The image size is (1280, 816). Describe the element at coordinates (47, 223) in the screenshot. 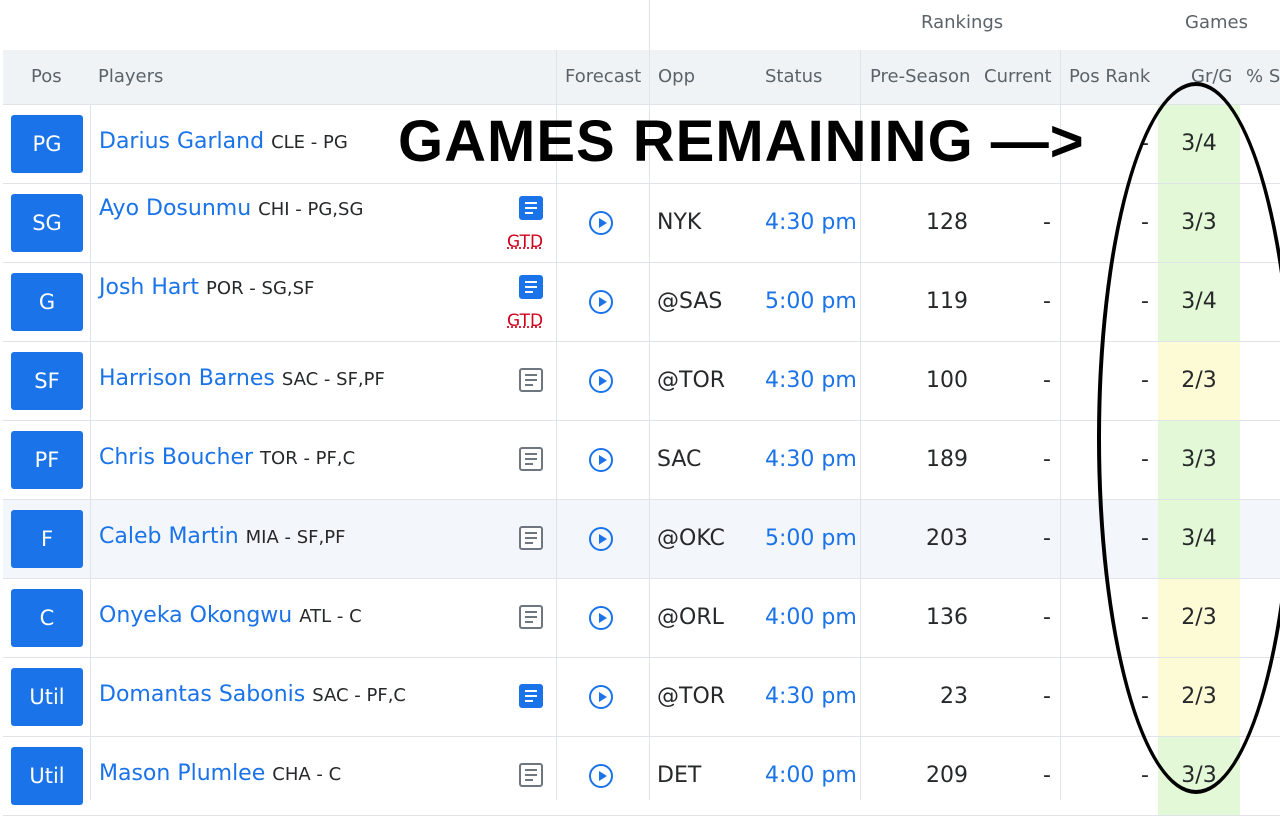

I see `position-button: SG` at that location.